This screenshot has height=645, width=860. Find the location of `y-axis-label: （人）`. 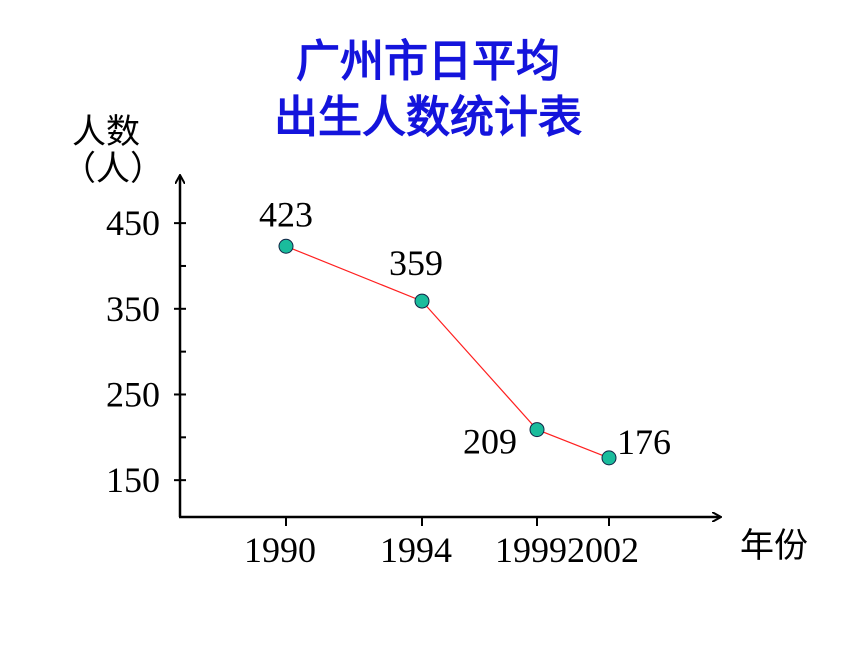

y-axis-label: （人） is located at coordinates (113, 169).